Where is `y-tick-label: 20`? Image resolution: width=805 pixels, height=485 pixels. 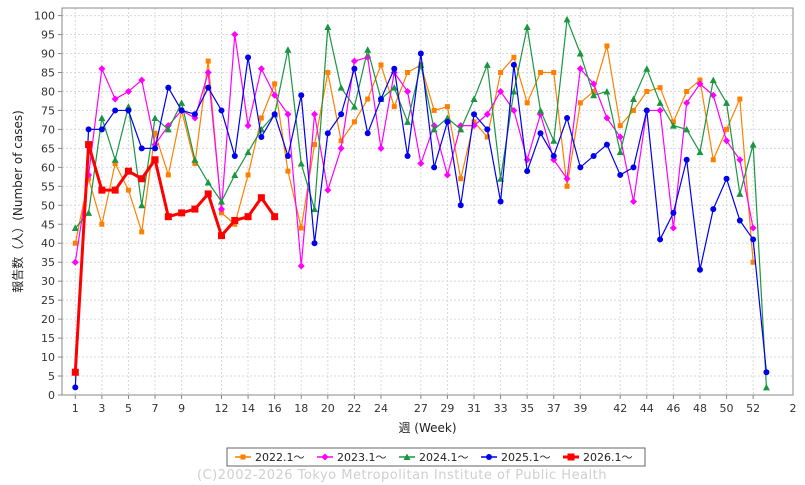
y-tick-label: 20 is located at coordinates (48, 319).